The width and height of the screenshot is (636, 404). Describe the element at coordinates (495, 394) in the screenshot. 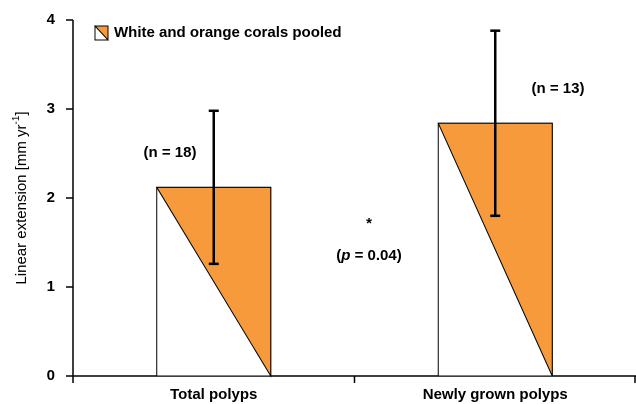

I see `x-tick-label: Newly grown polyps` at that location.